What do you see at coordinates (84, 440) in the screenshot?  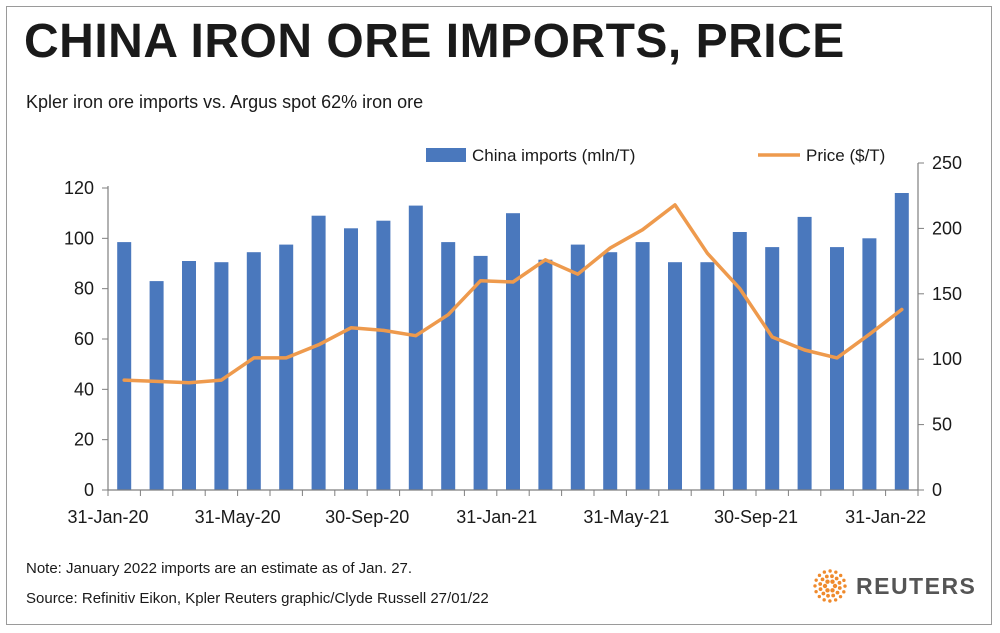 I see `y-left-tick-label: 20` at bounding box center [84, 440].